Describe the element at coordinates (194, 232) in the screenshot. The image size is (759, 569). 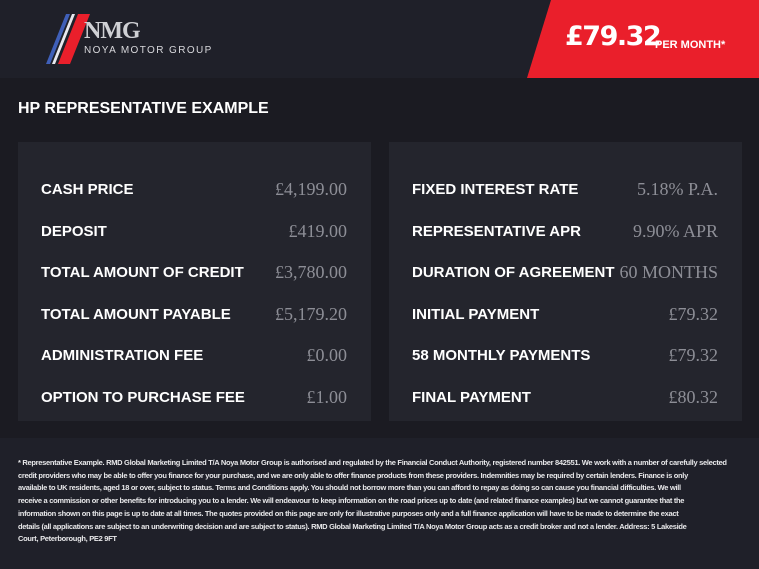
I see `finance-row: DEPOSIT £419.00` at that location.